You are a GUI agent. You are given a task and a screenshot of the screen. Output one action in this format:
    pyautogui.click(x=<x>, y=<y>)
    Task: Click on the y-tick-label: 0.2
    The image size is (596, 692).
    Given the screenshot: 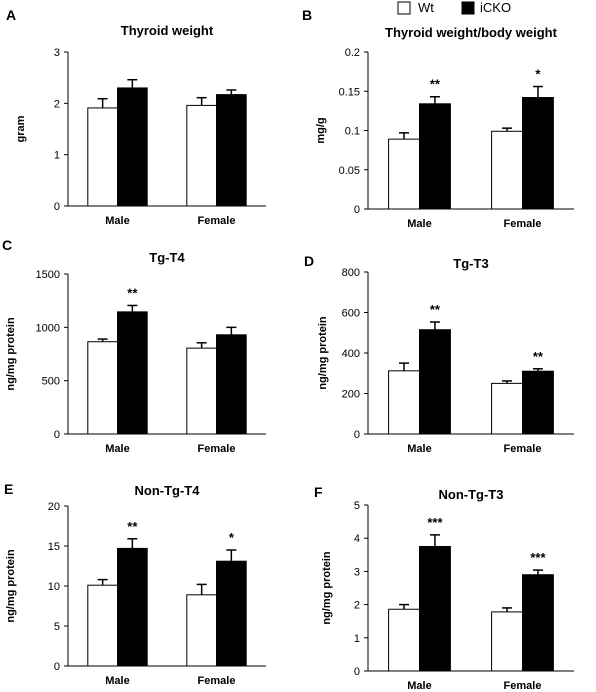 What is the action you would take?
    pyautogui.click(x=352, y=53)
    